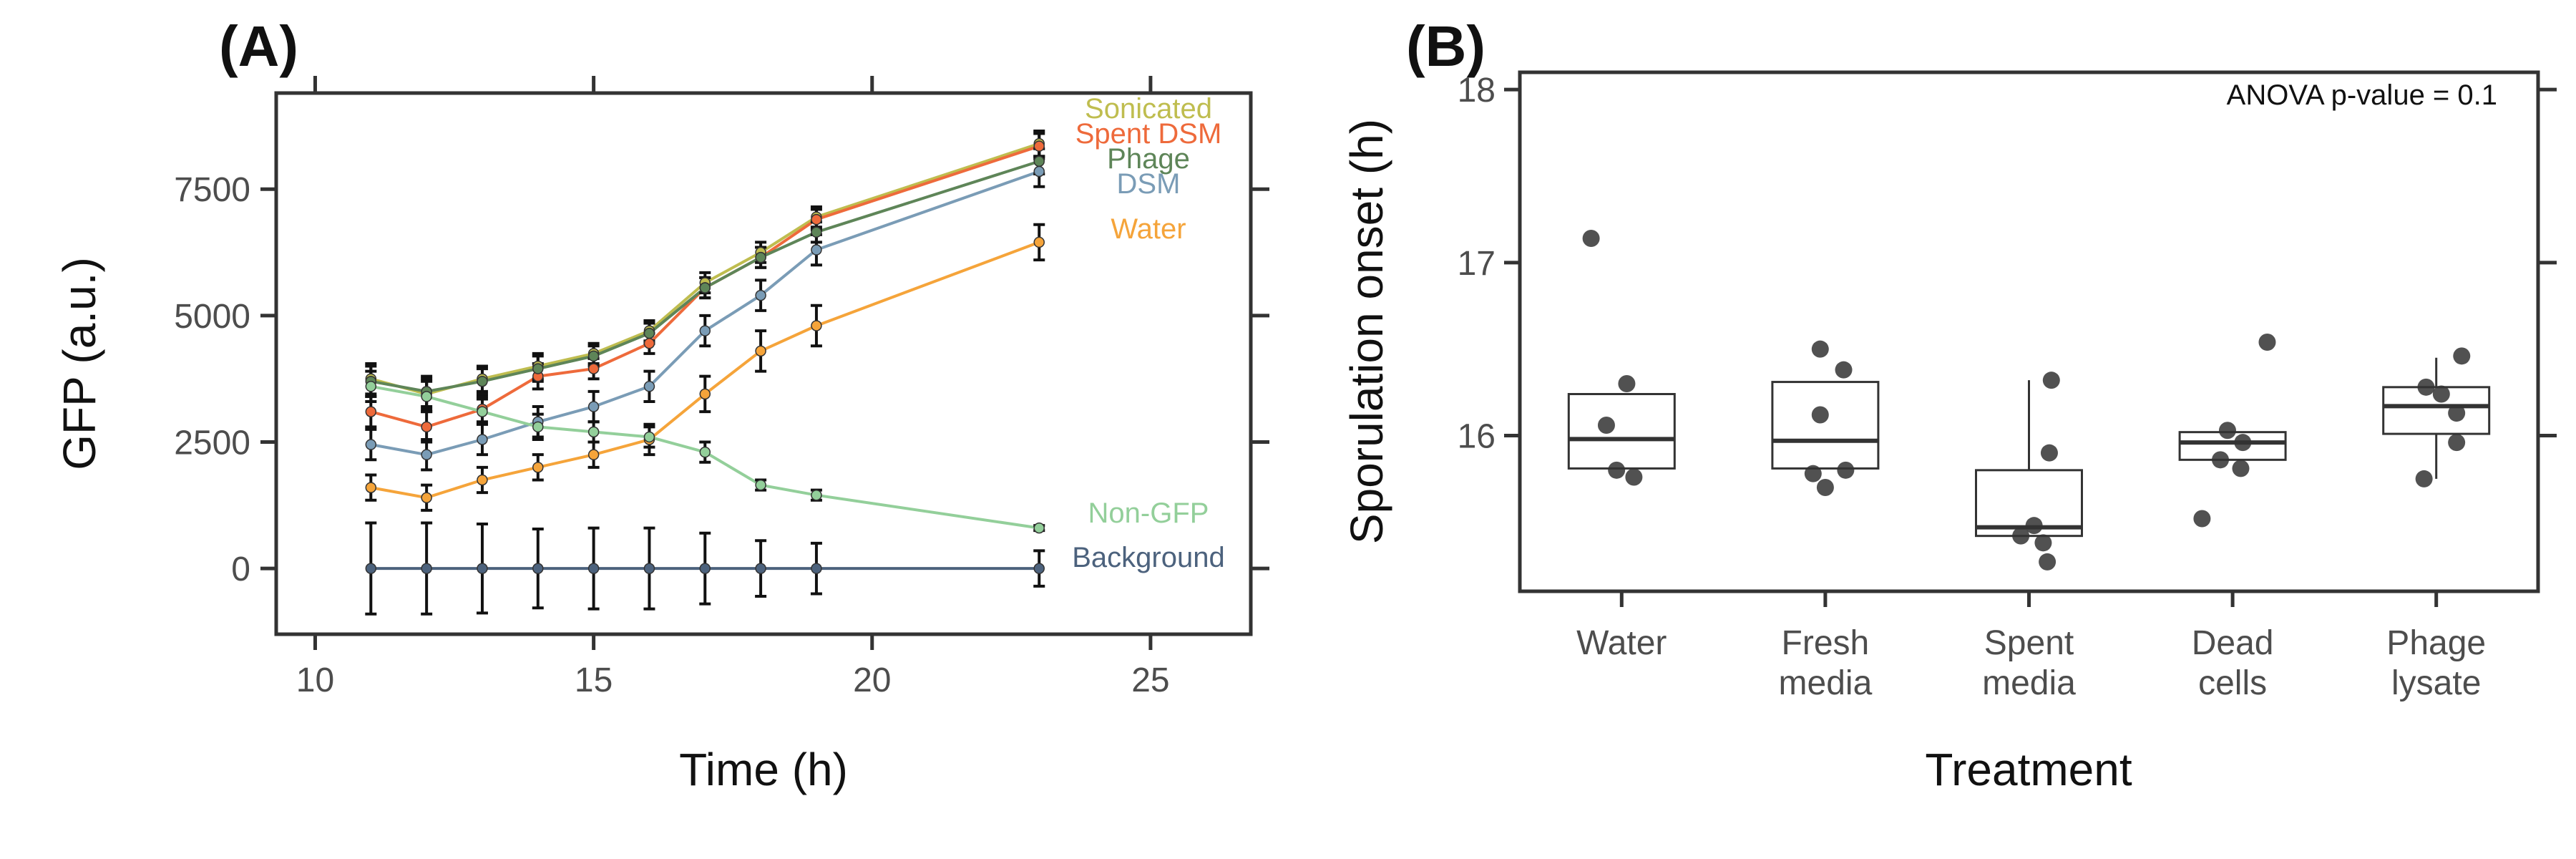  What do you see at coordinates (315, 680) in the screenshot?
I see `panel-a-x-tick-label: 10` at bounding box center [315, 680].